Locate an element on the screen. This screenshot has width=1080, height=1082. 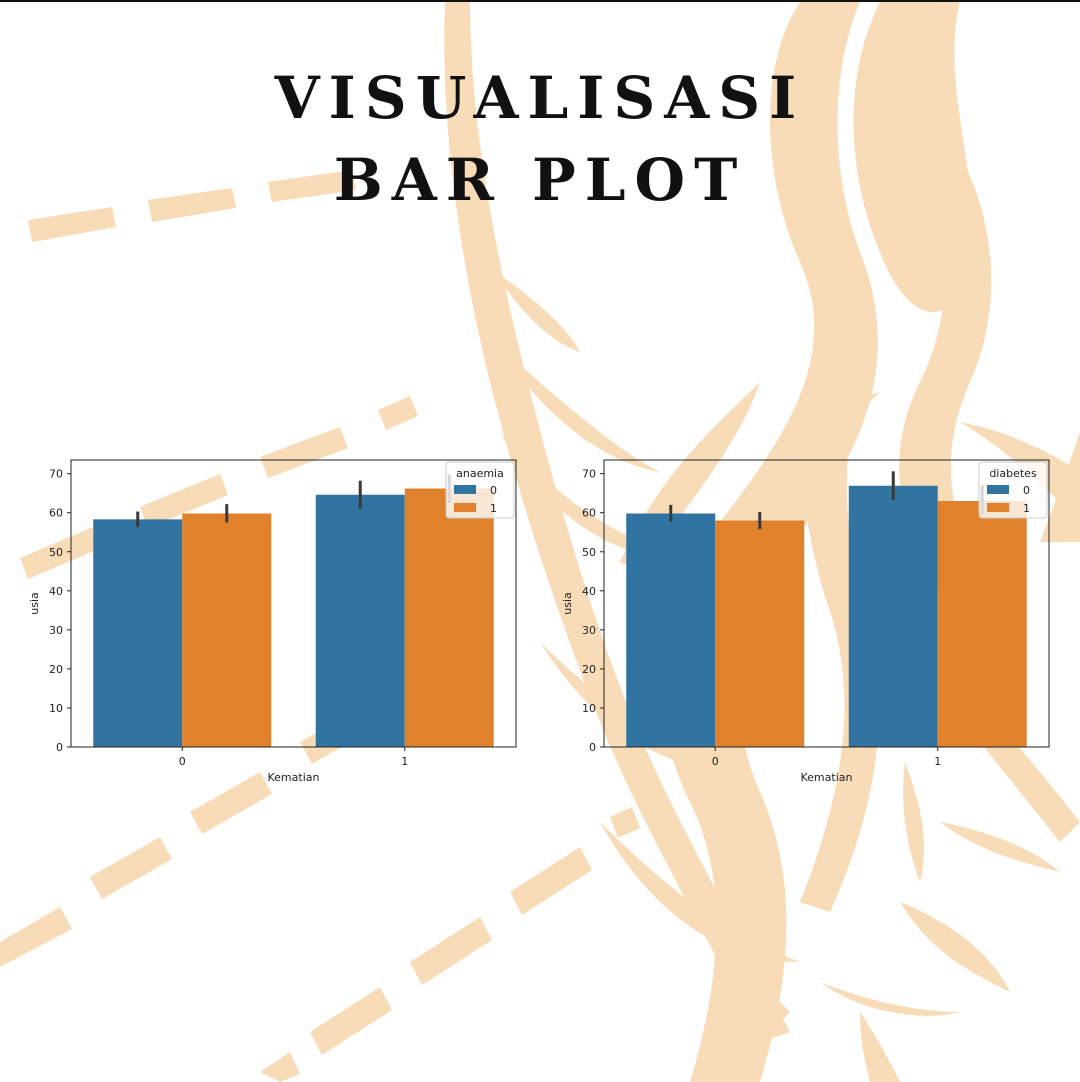
page-title-line2: BAR PLOT is located at coordinates (540, 180).